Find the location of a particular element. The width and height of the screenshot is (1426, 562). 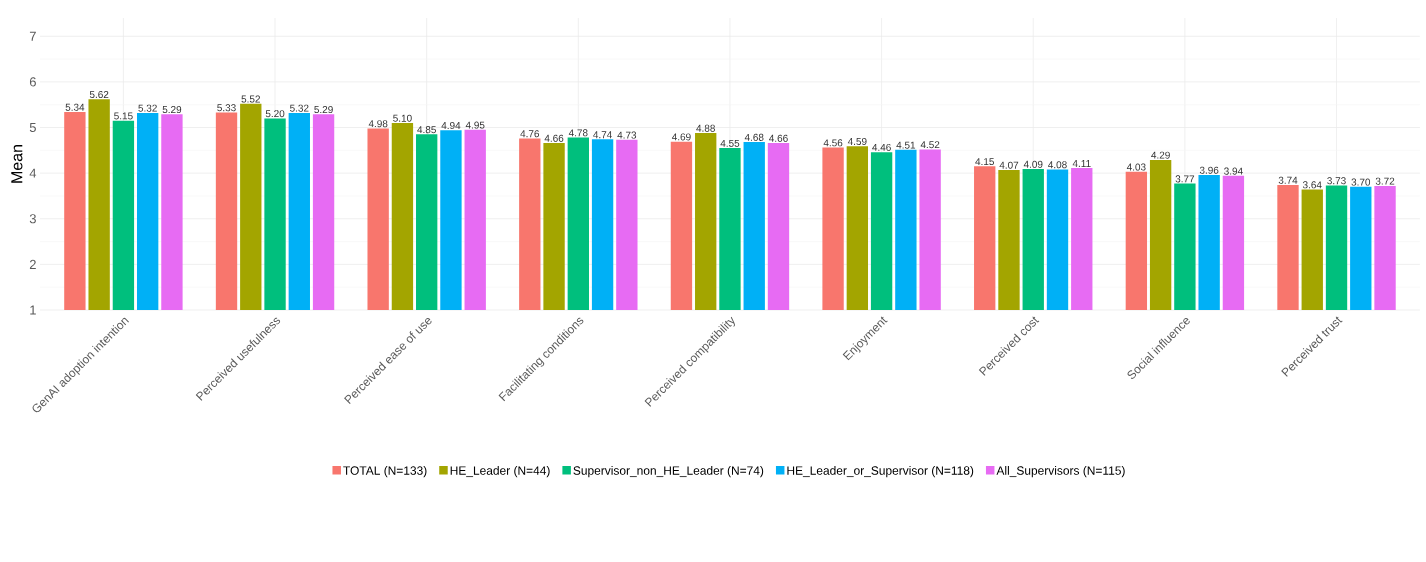

y-tick-label: 2 is located at coordinates (32, 264).